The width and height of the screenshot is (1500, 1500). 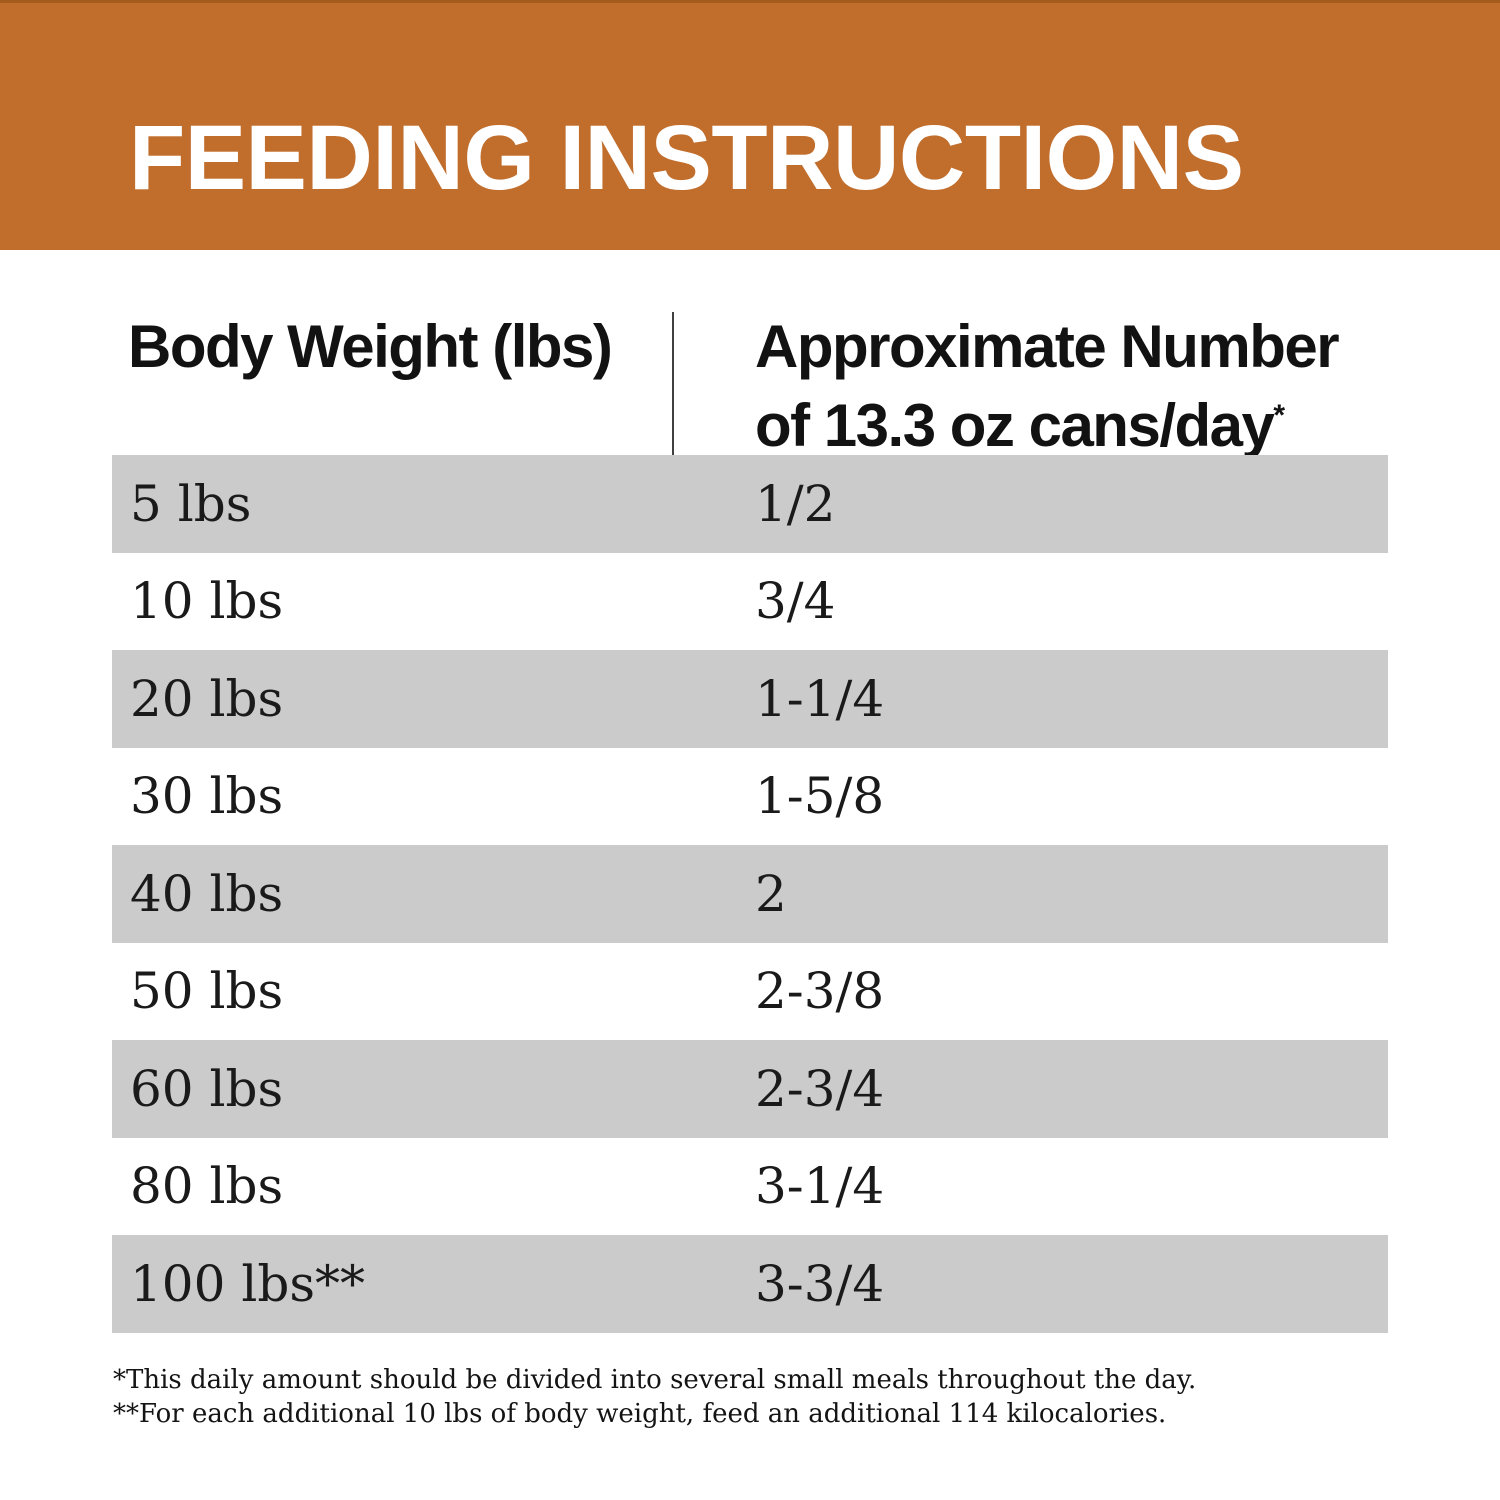 I want to click on cans-per-day-cell: 2, so click(x=771, y=893).